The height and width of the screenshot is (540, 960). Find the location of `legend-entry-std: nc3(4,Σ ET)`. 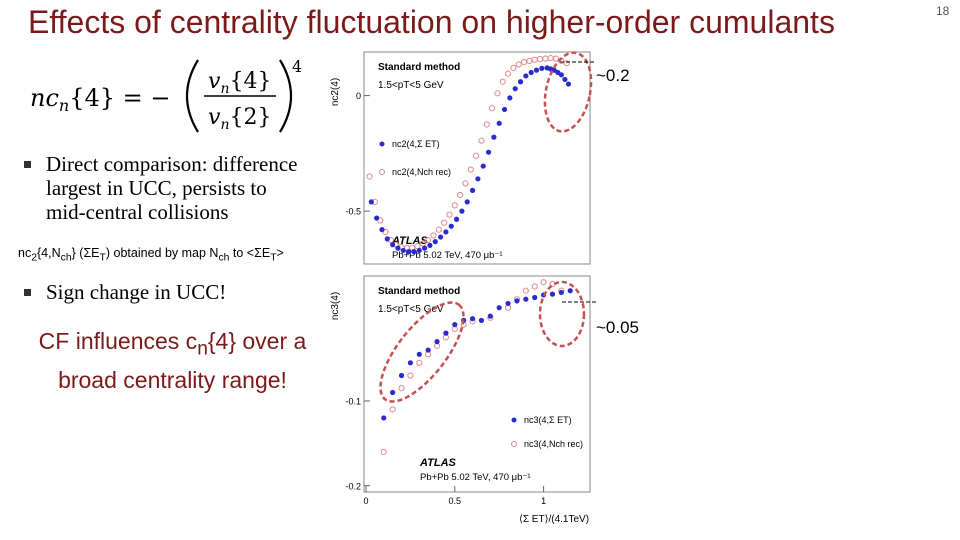

legend-entry-std: nc3(4,Σ ET) is located at coordinates (548, 420).